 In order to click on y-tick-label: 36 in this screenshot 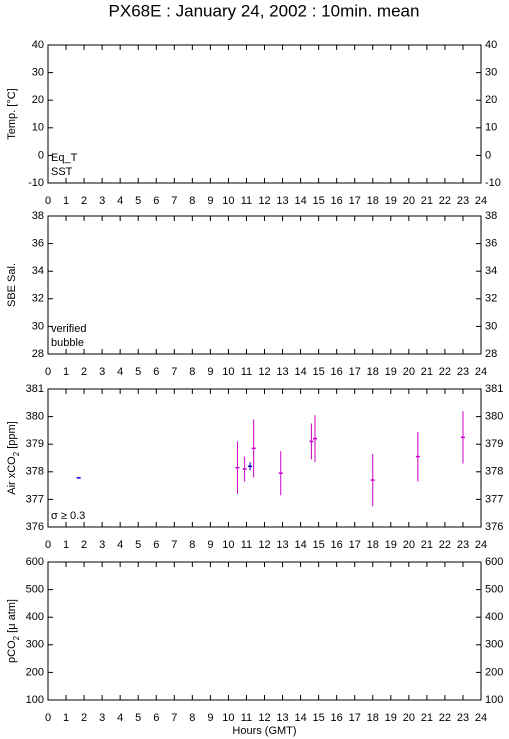, I will do `click(38, 244)`.